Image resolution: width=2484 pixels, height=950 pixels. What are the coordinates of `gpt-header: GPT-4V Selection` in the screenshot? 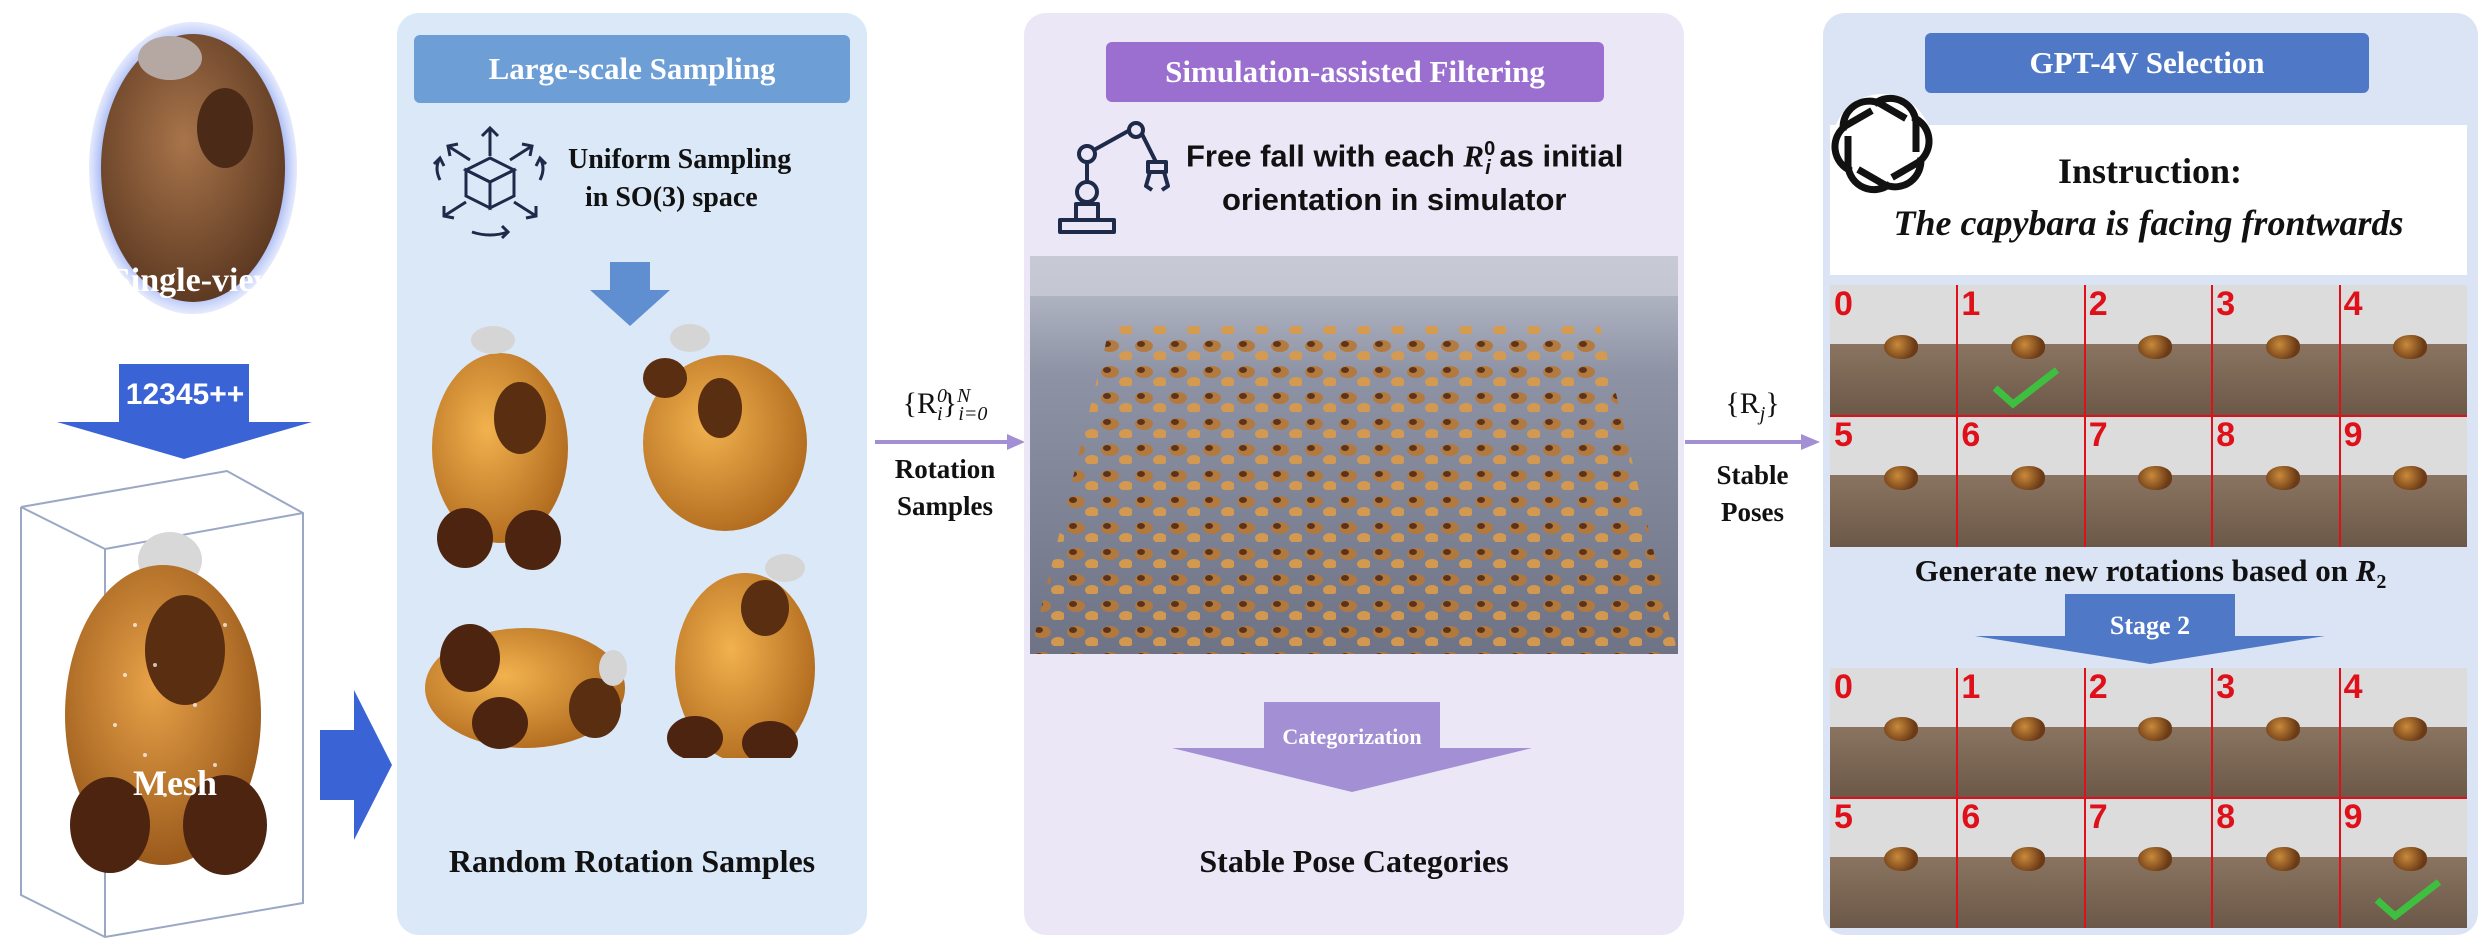 It's located at (2147, 63).